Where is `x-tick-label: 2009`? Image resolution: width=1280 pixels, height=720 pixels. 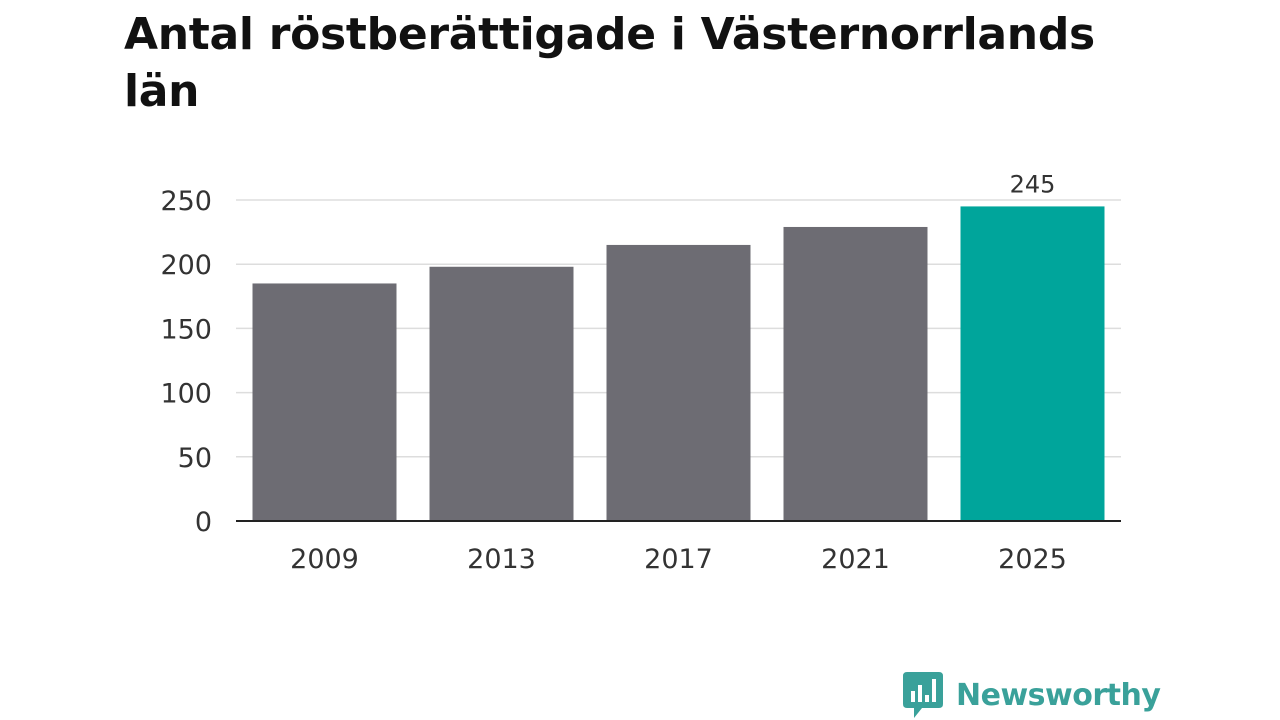
x-tick-label: 2009 is located at coordinates (324, 559).